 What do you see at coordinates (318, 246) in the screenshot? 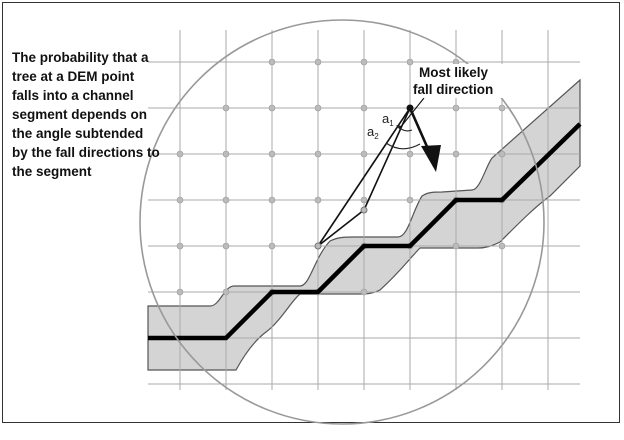
I see `ray-endpoint-left` at bounding box center [318, 246].